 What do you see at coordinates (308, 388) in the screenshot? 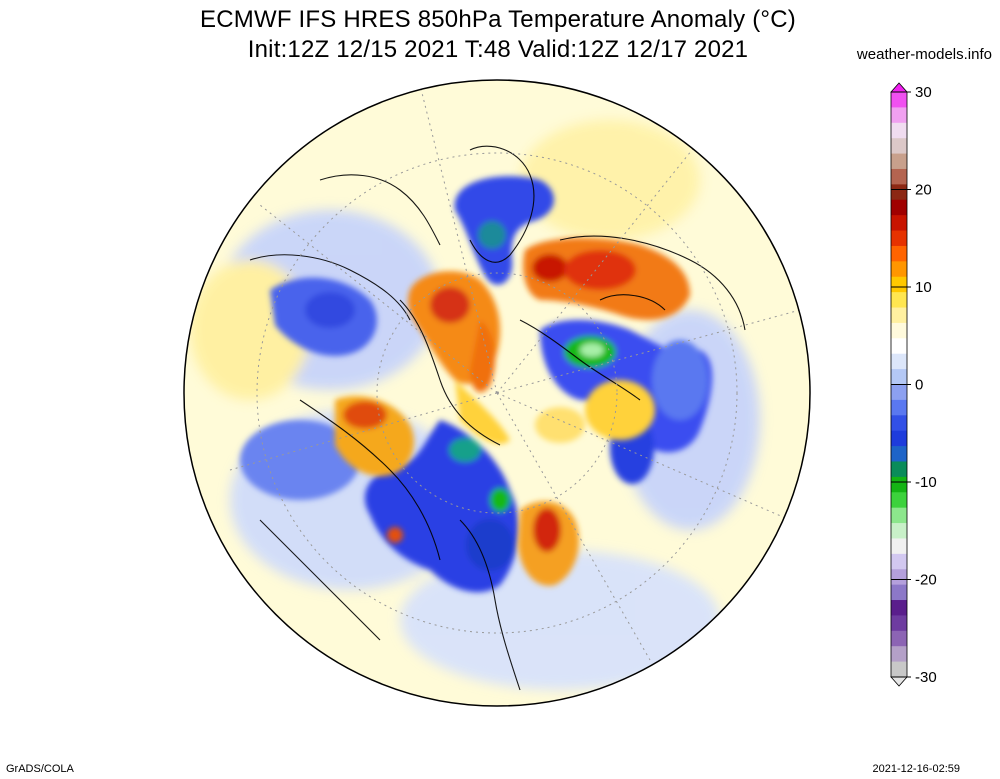
I see `cold-asia-west` at bounding box center [308, 388].